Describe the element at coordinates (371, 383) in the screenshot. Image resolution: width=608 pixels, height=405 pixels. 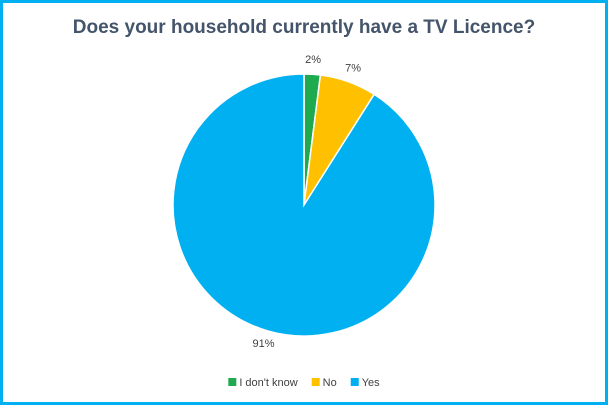
I see `legend-label: Yes` at that location.